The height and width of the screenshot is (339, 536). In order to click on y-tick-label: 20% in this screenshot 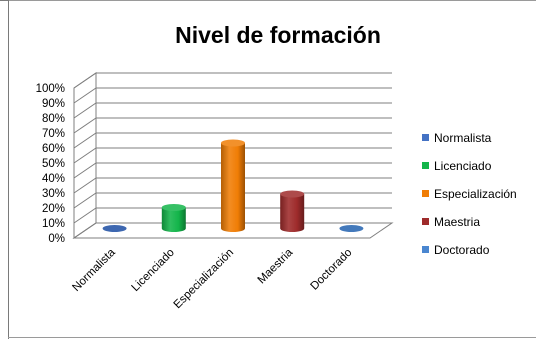, I will do `click(53, 209)`.